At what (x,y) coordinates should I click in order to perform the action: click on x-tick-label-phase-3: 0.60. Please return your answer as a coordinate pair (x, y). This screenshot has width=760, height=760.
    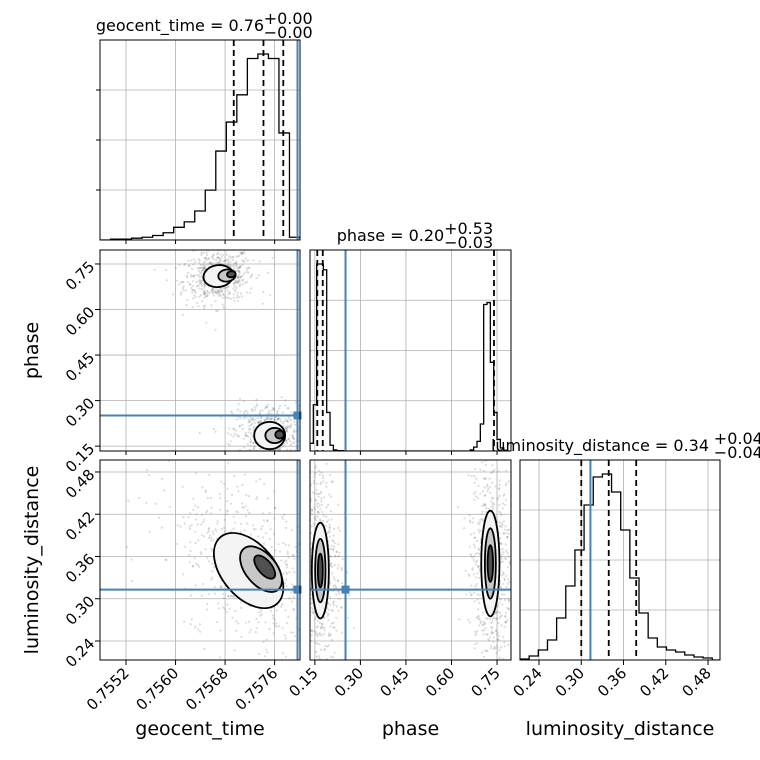
    Looking at the image, I should click on (440, 682).